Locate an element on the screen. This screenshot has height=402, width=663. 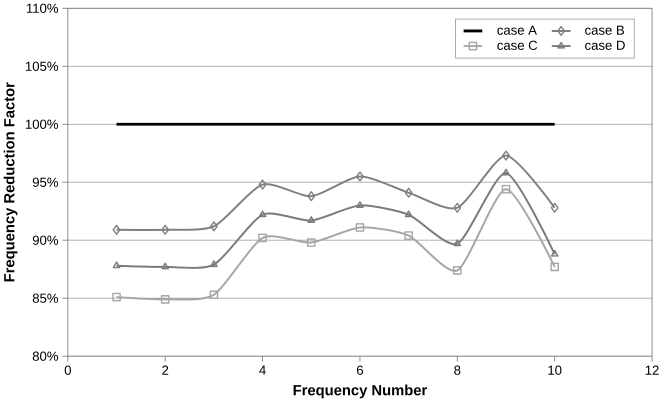
y-tick-label: 105% is located at coordinates (42, 66).